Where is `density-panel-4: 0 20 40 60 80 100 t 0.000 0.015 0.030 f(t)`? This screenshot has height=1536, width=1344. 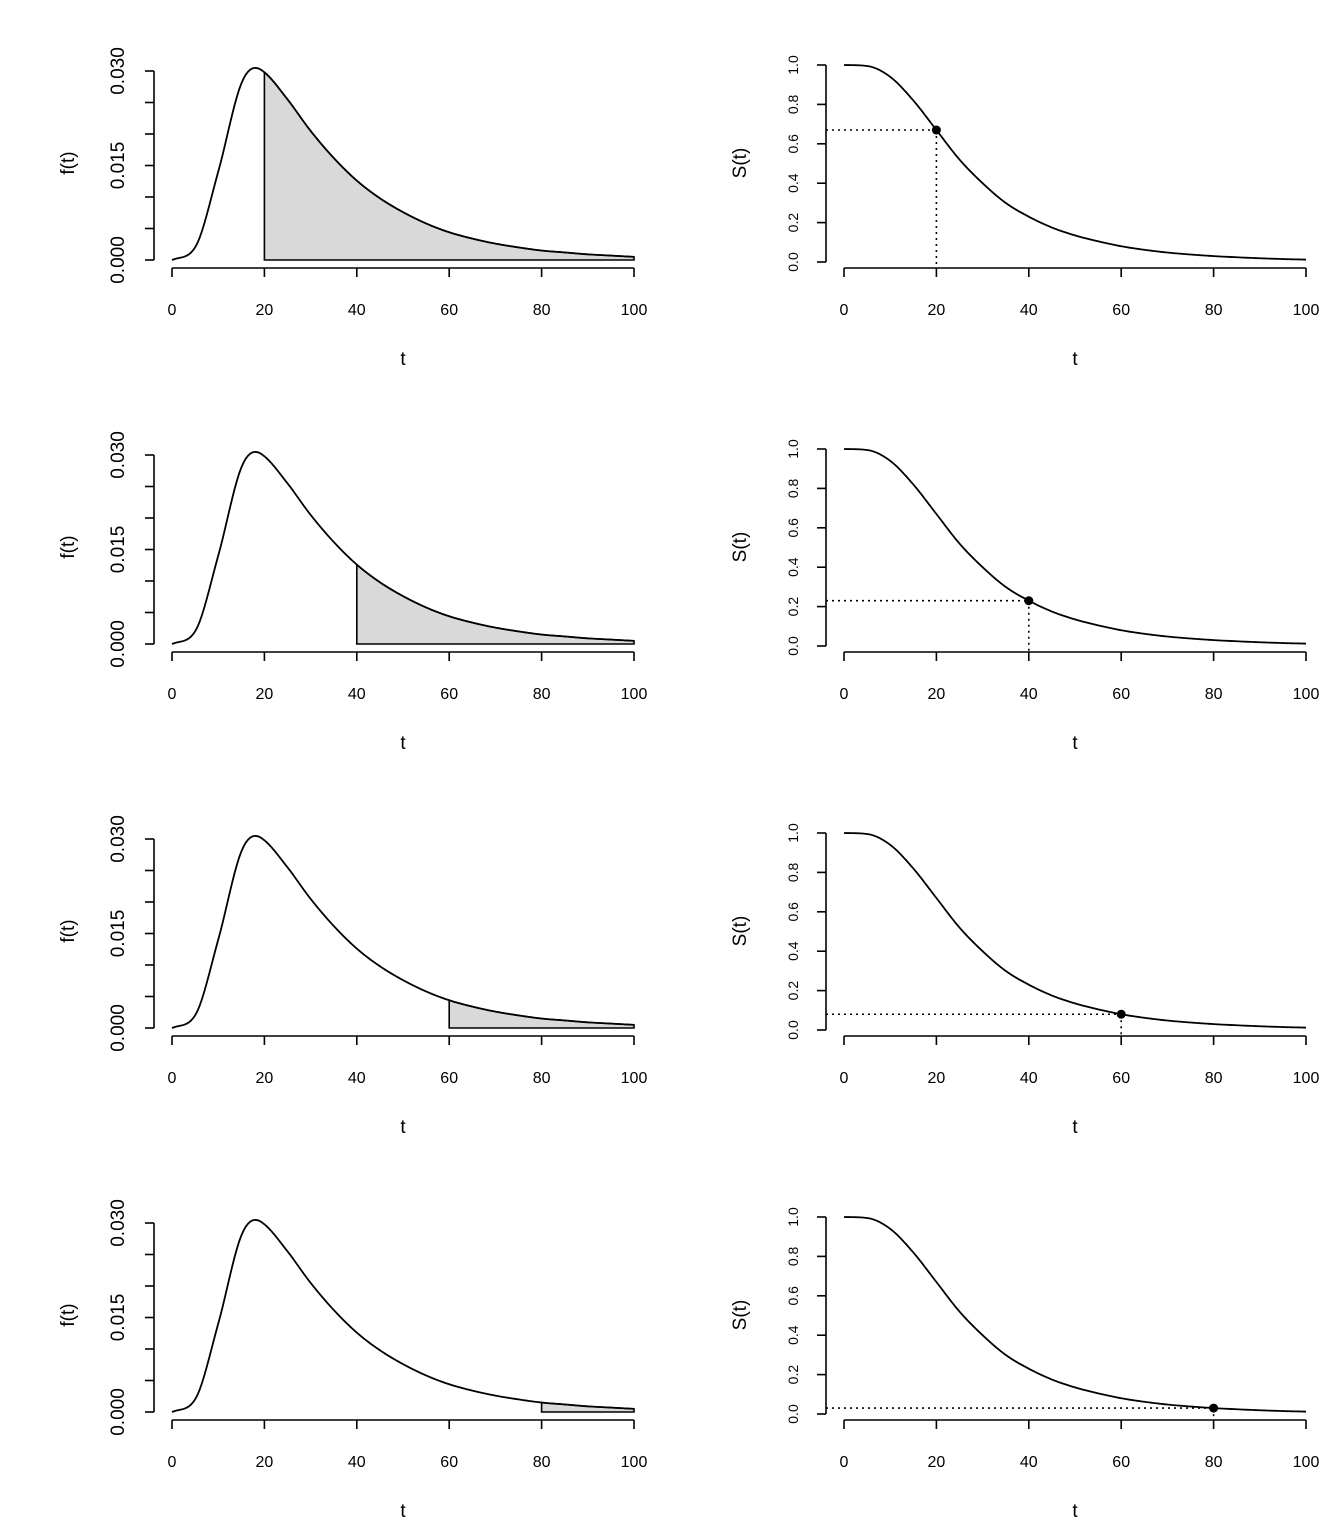 density-panel-4: 0 20 40 60 80 100 t 0.000 0.015 0.030 f(t) is located at coordinates (352, 1360).